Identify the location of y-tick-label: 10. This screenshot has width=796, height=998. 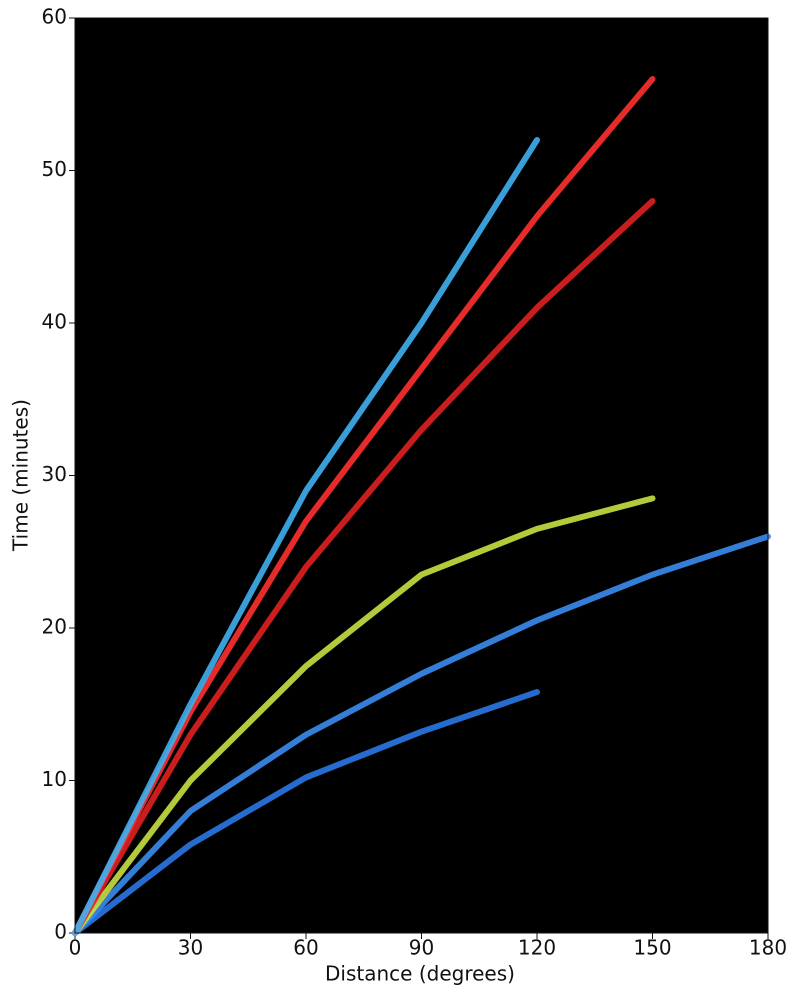
(54, 779).